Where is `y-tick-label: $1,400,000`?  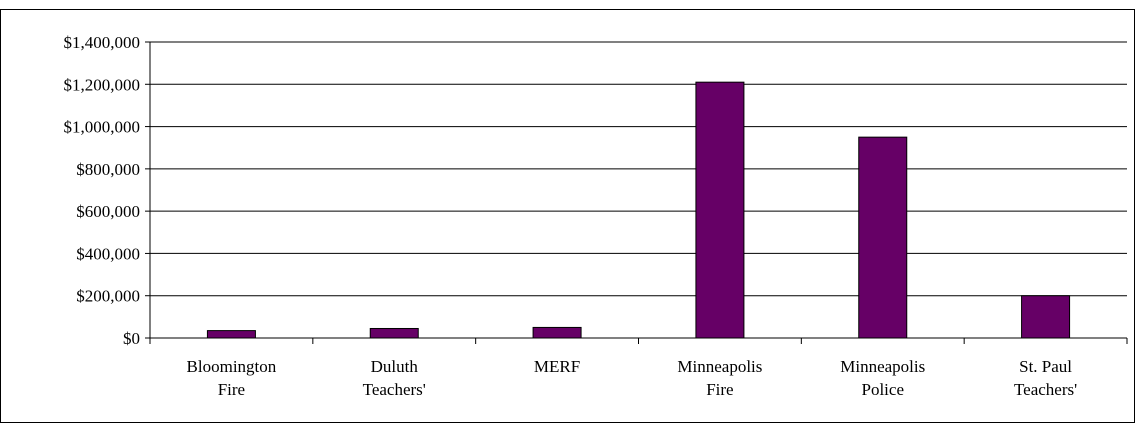
y-tick-label: $1,400,000 is located at coordinates (102, 42).